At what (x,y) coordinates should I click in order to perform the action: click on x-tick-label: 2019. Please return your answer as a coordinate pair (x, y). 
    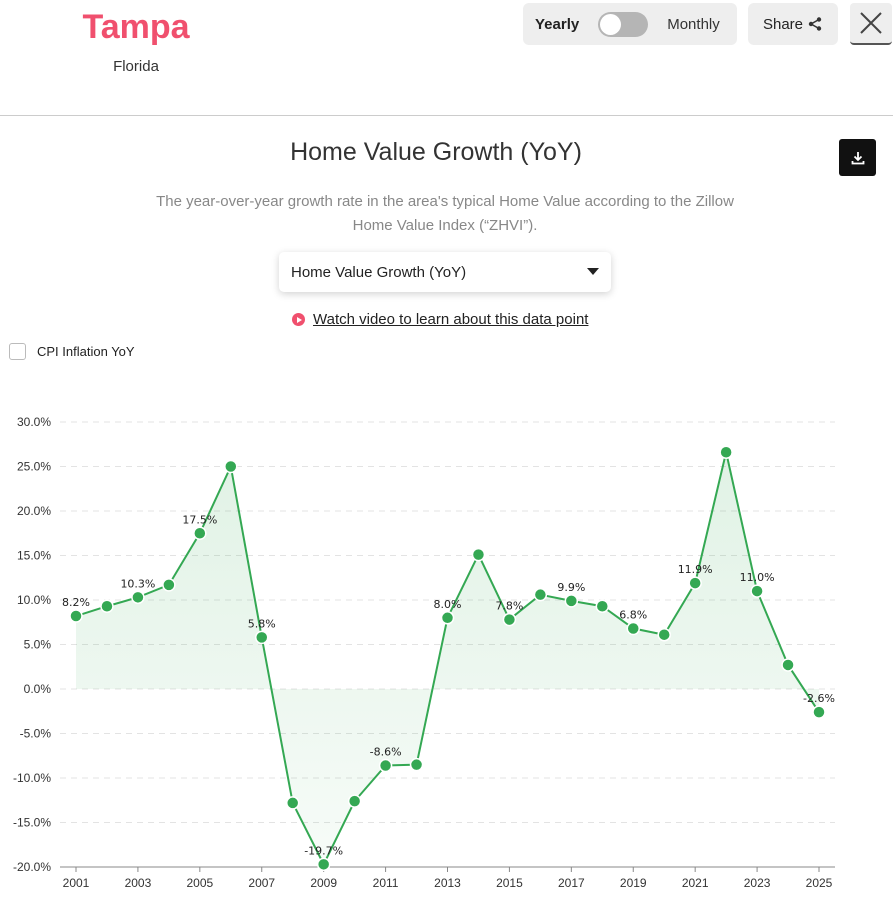
    Looking at the image, I should click on (633, 883).